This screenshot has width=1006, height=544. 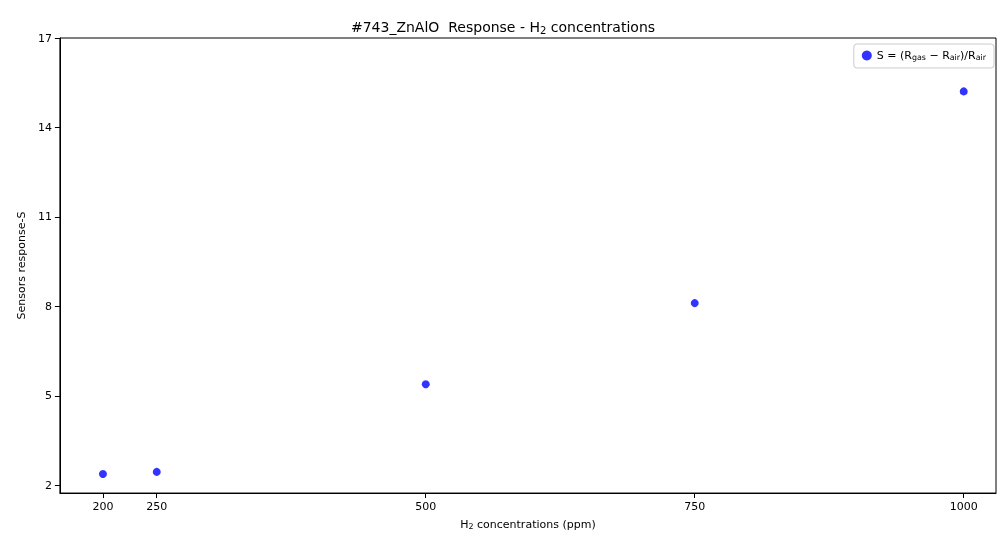 What do you see at coordinates (963, 507) in the screenshot?
I see `x-tick-label: 1000` at bounding box center [963, 507].